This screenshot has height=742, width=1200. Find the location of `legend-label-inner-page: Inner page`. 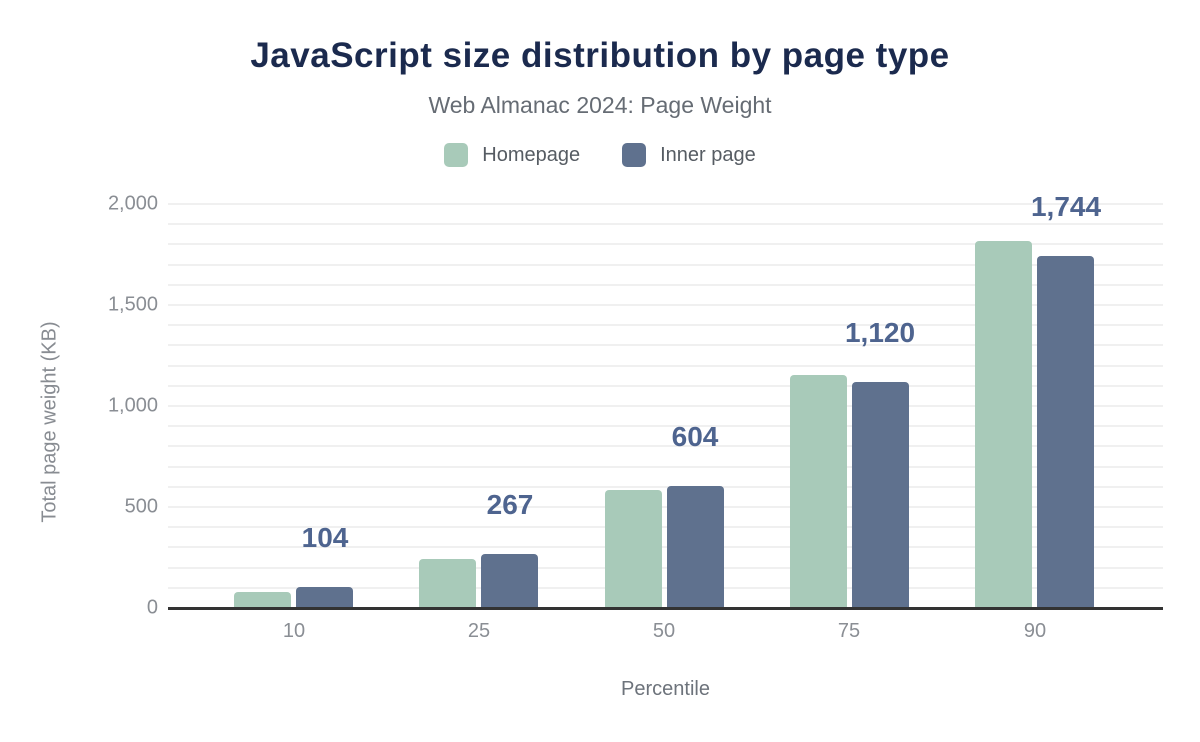

legend-label-inner-page: Inner page is located at coordinates (708, 154).